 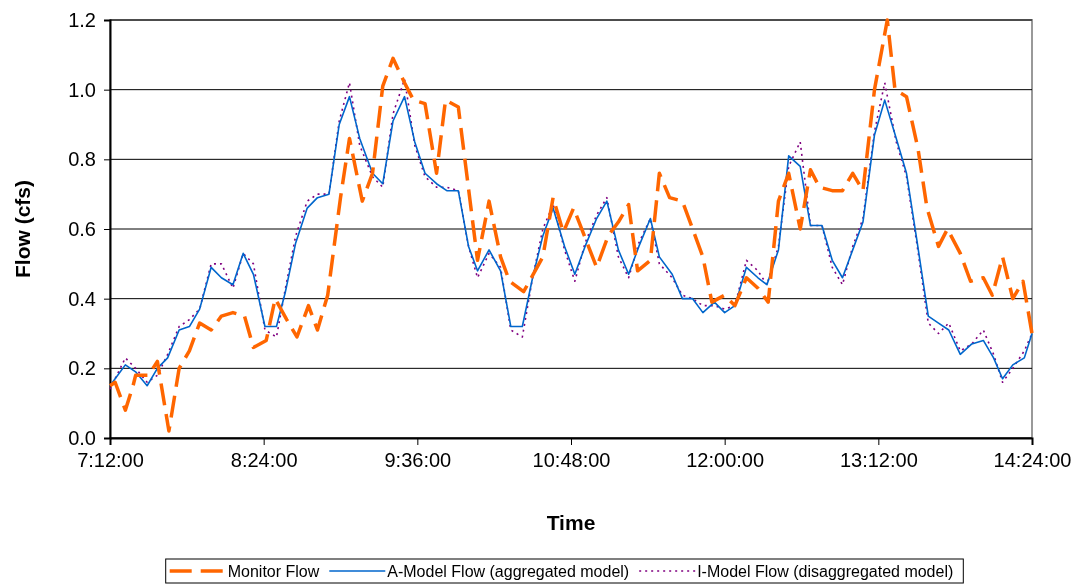 What do you see at coordinates (82, 228) in the screenshot?
I see `y-tick-label: 0.6` at bounding box center [82, 228].